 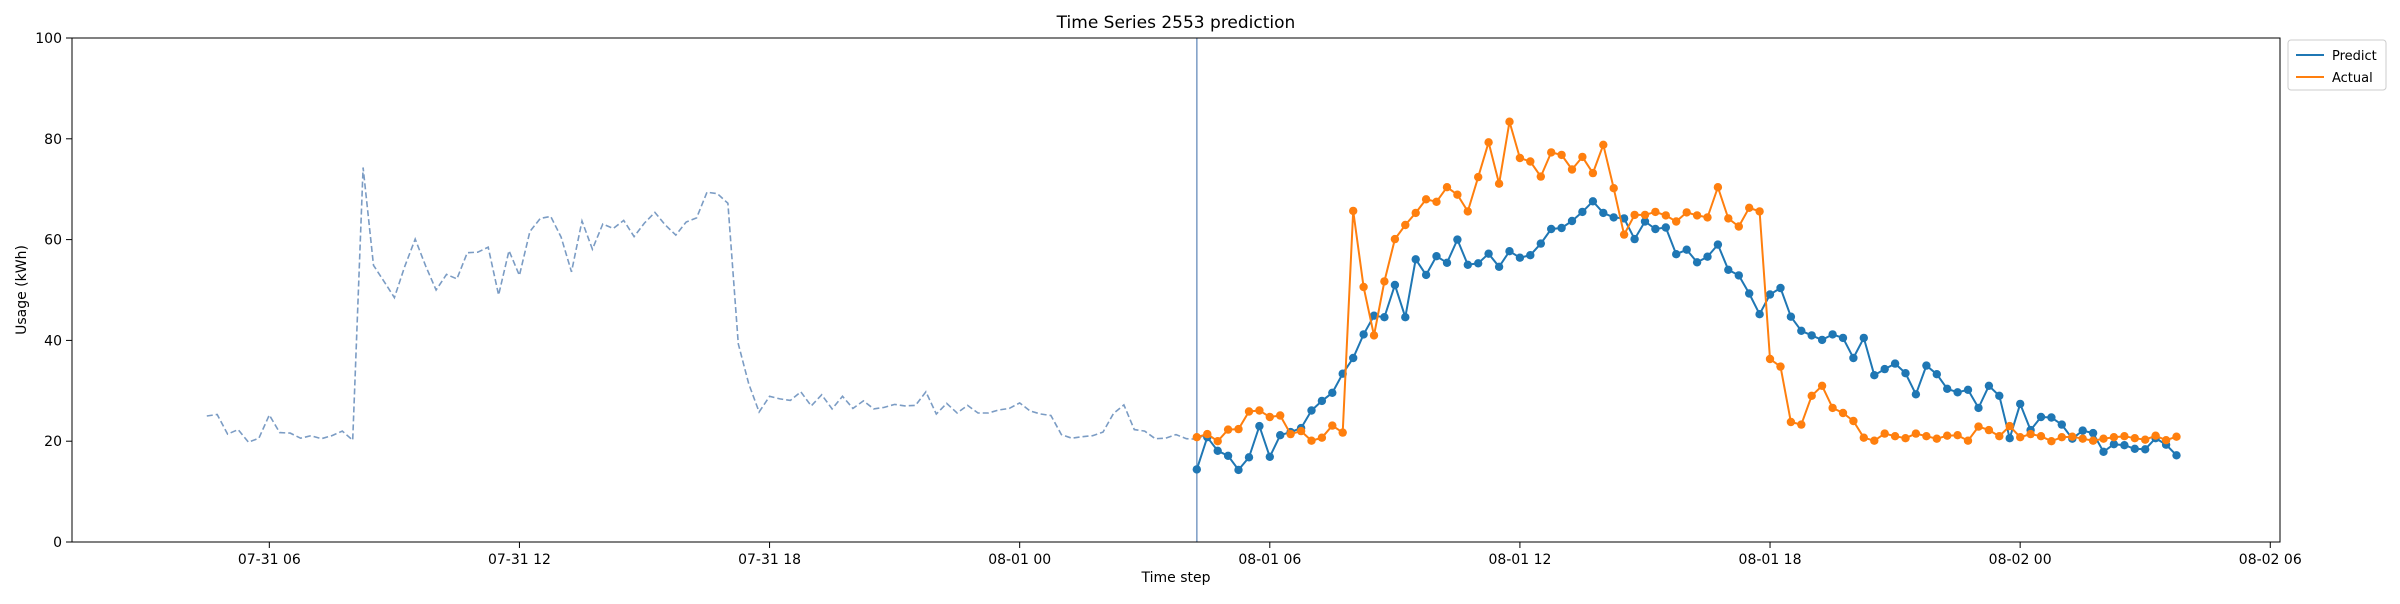 What do you see at coordinates (1269, 560) in the screenshot?
I see `x-tick-label: 08-01 06` at bounding box center [1269, 560].